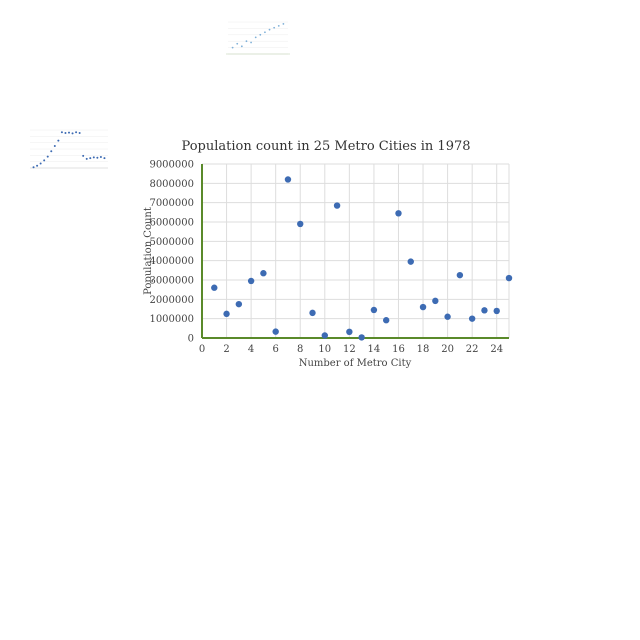 The image size is (640, 640). What do you see at coordinates (226, 349) in the screenshot?
I see `x-tick-label: 2` at bounding box center [226, 349].